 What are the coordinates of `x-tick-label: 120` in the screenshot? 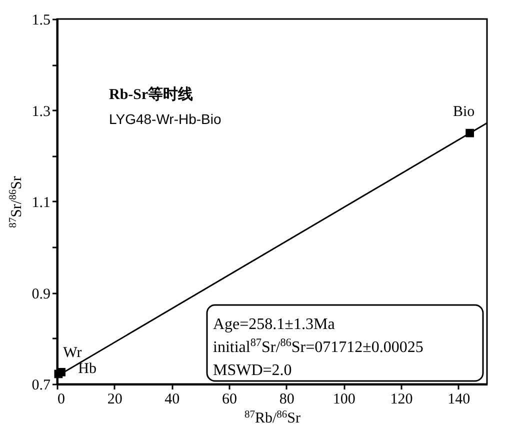 It's located at (401, 400).